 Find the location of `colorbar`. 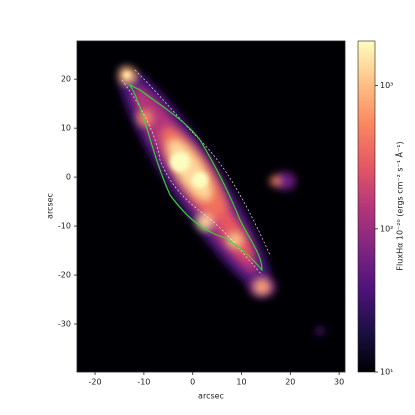

colorbar is located at coordinates (366, 206).